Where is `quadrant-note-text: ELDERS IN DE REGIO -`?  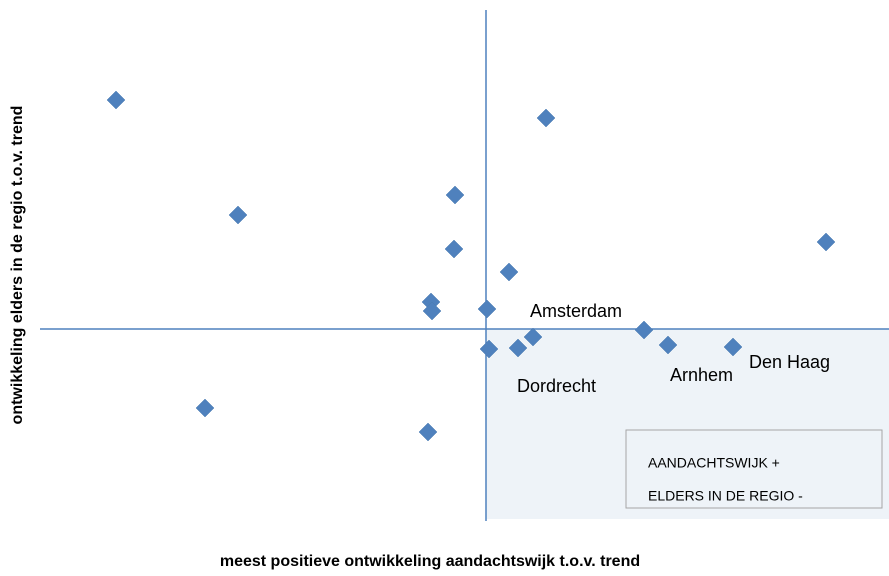 quadrant-note-text: ELDERS IN DE REGIO - is located at coordinates (725, 496).